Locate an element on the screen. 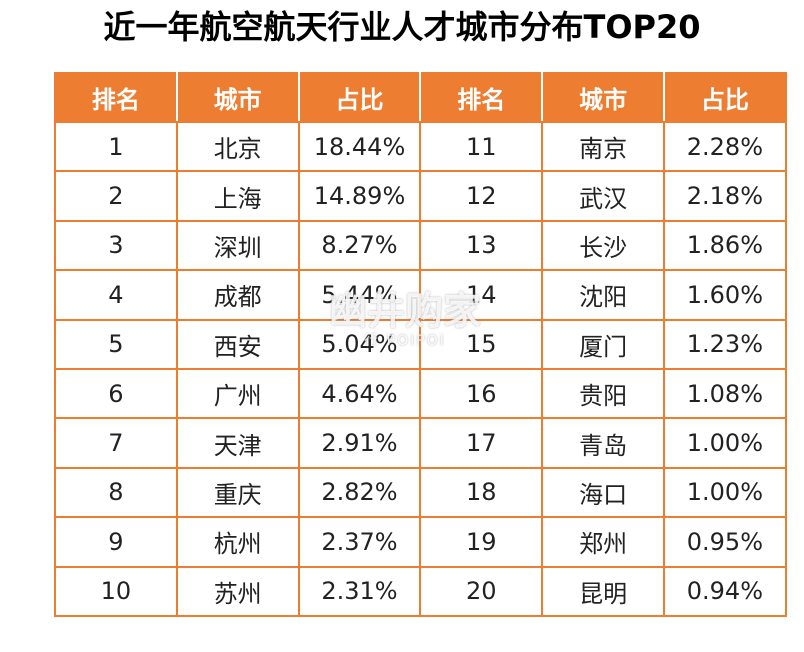 Image resolution: width=804 pixels, height=652 pixels. header-share-left: 占比 is located at coordinates (359, 97).